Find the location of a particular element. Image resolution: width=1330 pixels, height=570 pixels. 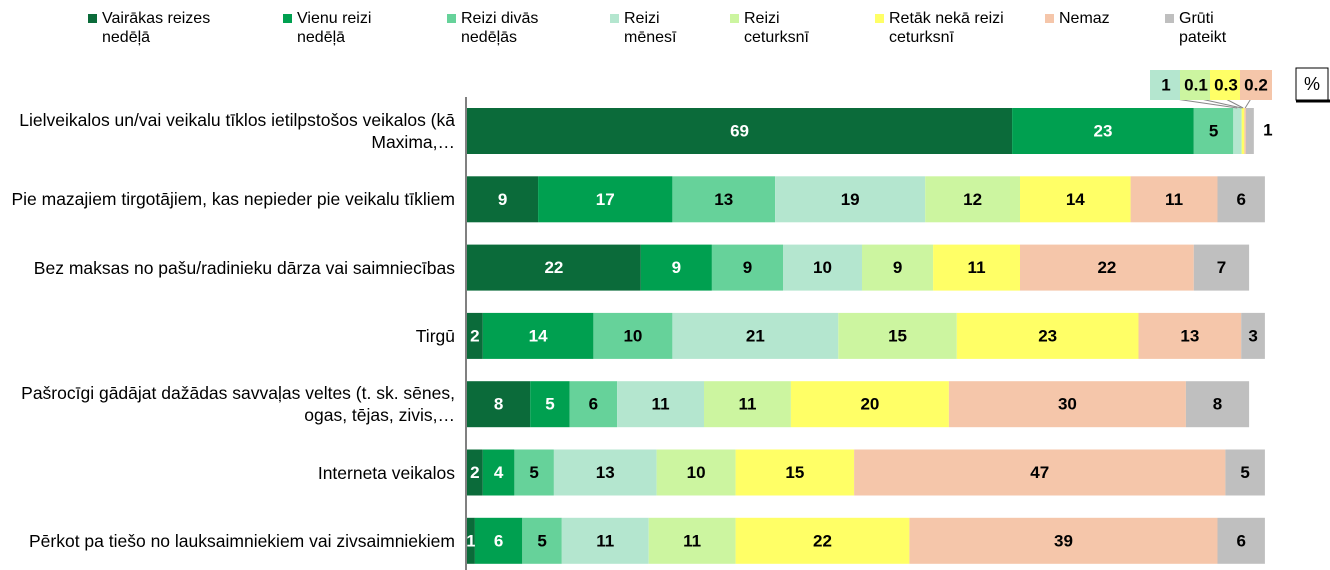

legend-item: Reizi ceturksnī is located at coordinates (777, 28).